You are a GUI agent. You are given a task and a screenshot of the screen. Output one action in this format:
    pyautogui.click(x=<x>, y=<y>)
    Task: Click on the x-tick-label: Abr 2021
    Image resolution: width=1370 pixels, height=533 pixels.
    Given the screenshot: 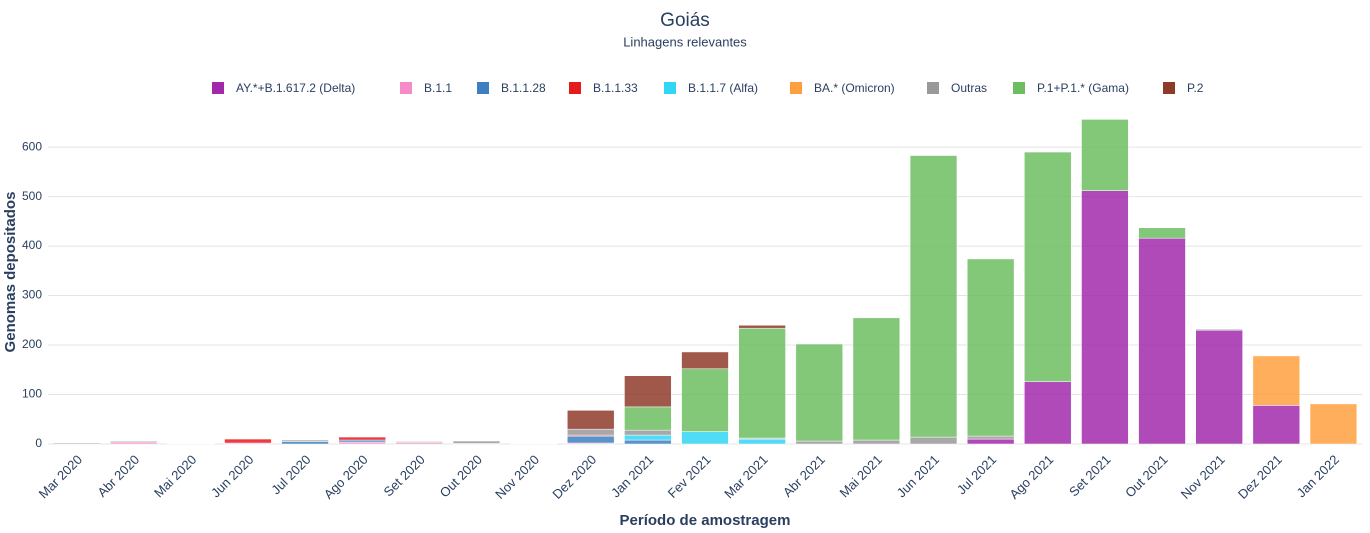 What is the action you would take?
    pyautogui.click(x=804, y=476)
    